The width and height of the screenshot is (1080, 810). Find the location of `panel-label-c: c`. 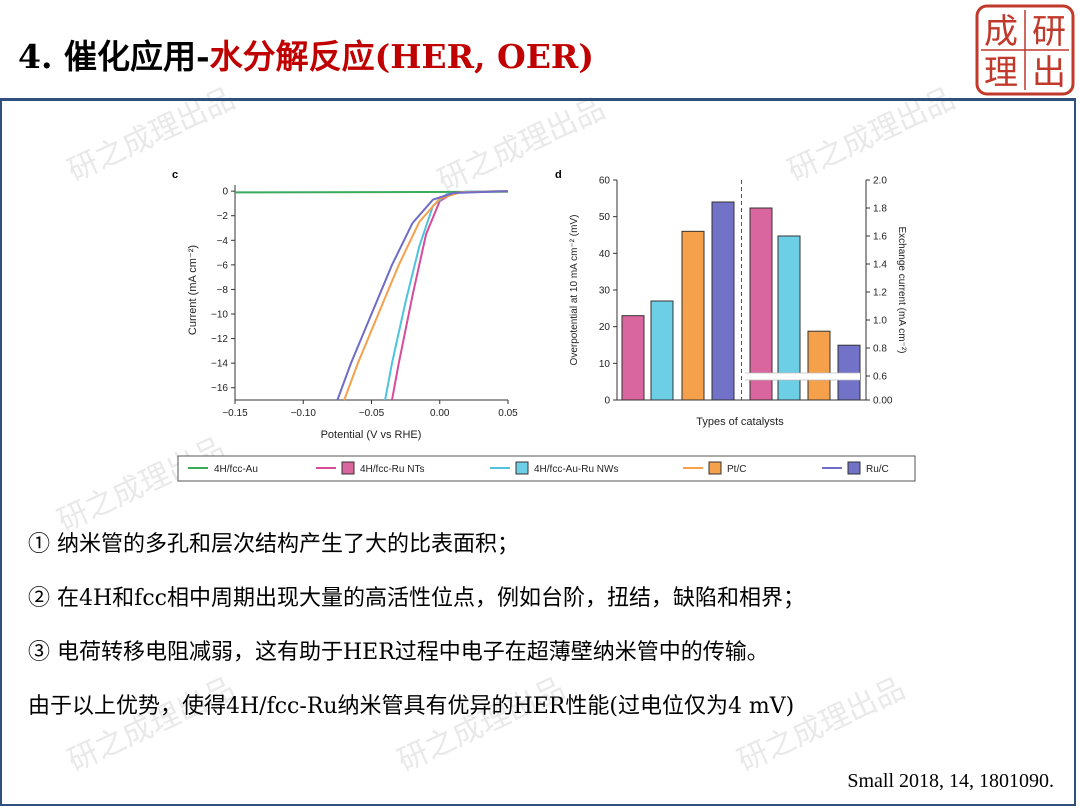

panel-label-c: c is located at coordinates (175, 175).